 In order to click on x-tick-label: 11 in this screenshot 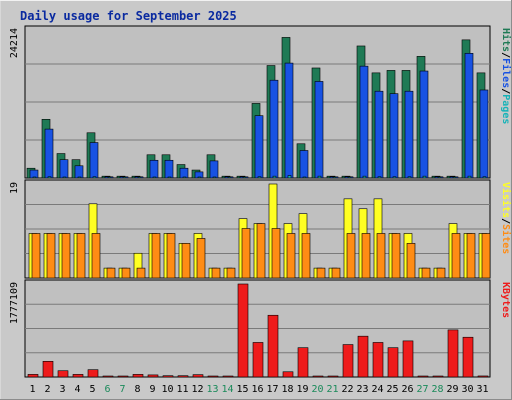, I will do `click(182, 389)`.